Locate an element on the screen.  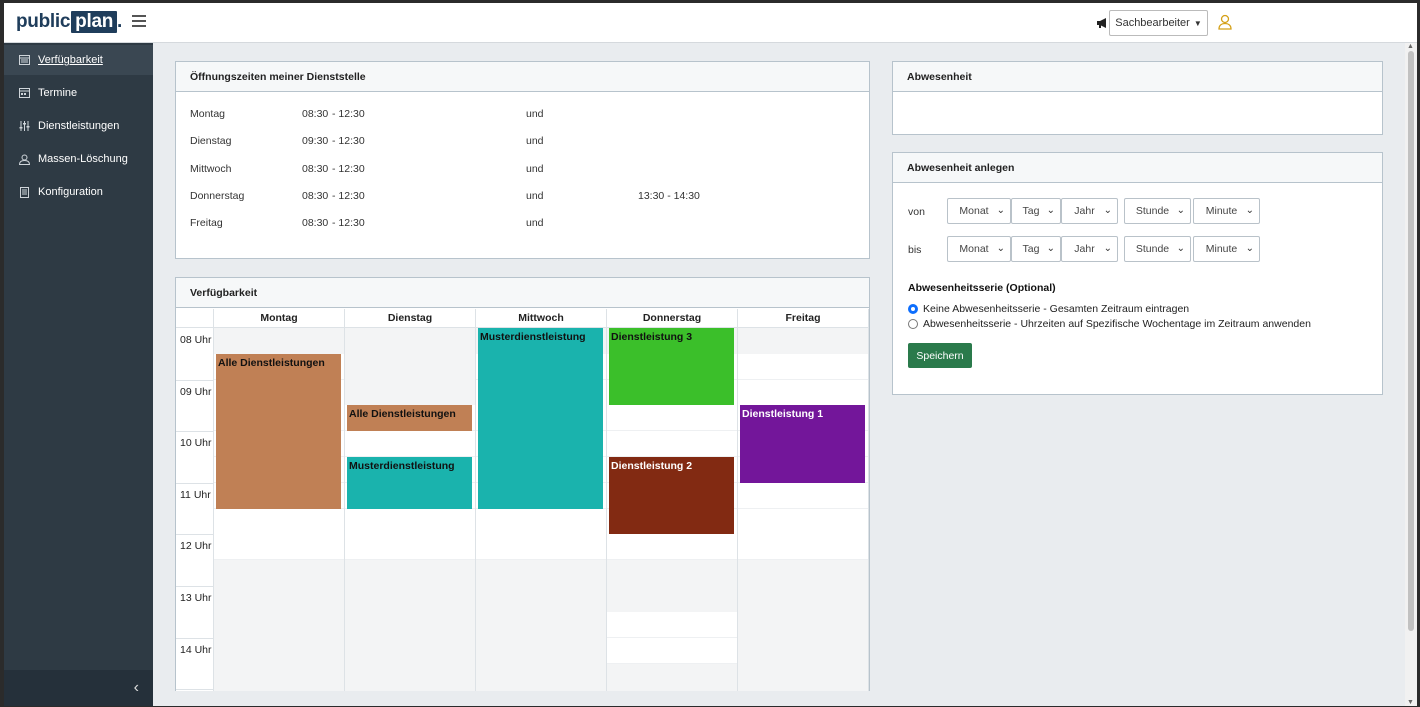
series-none-radio is located at coordinates (913, 309).